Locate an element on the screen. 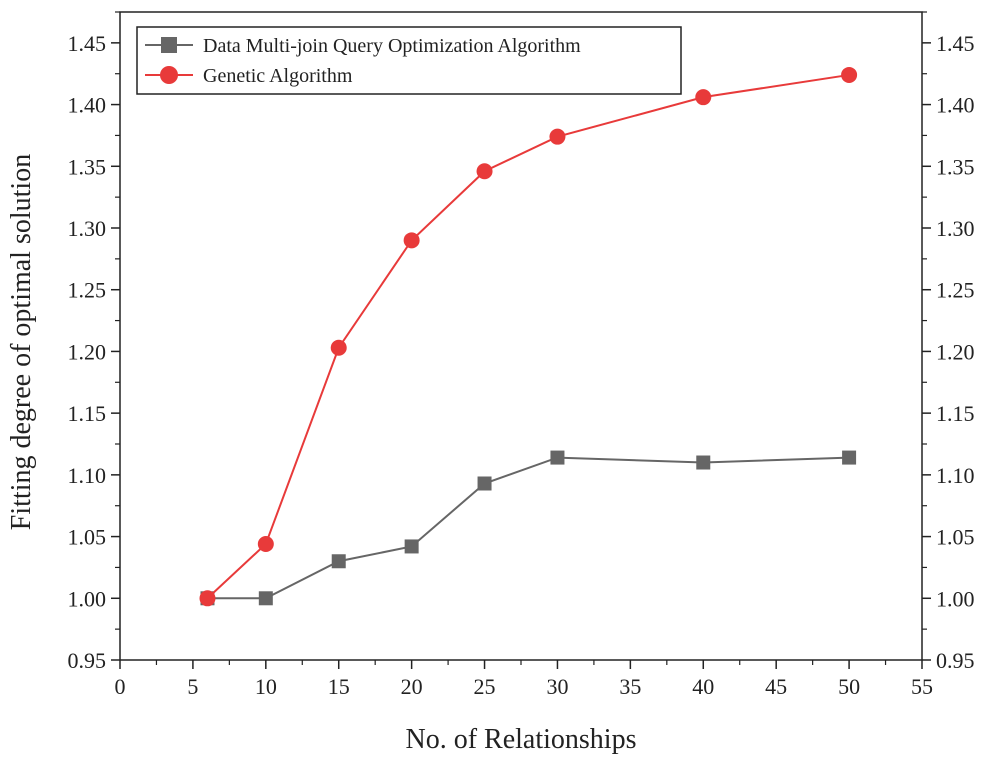  legend-label: Genetic Algorithm is located at coordinates (278, 76).